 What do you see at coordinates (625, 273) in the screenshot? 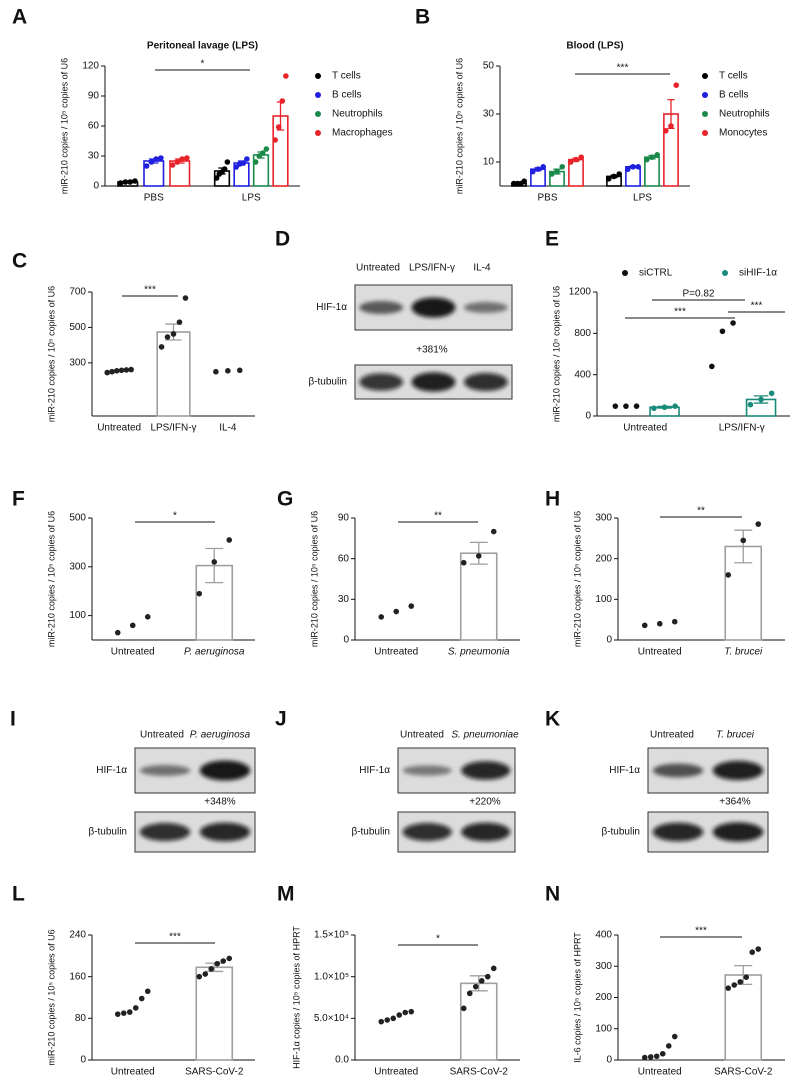
I see `legend-marker` at bounding box center [625, 273].